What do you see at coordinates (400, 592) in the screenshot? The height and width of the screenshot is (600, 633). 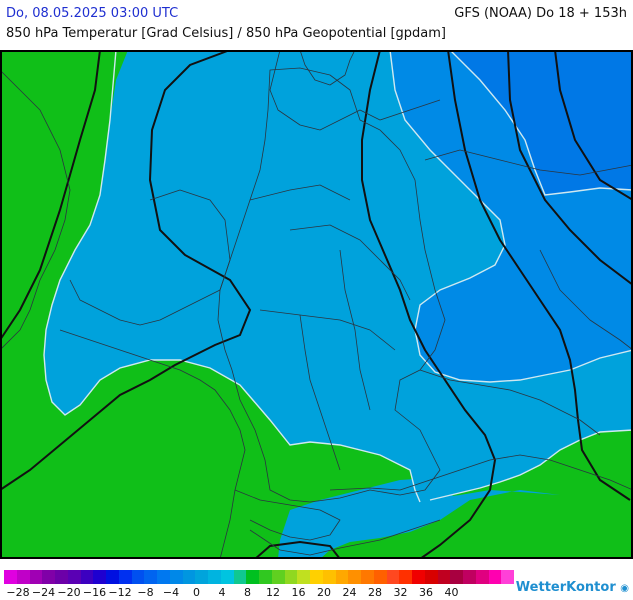 I see `legend-tick-label: 32` at bounding box center [400, 592].